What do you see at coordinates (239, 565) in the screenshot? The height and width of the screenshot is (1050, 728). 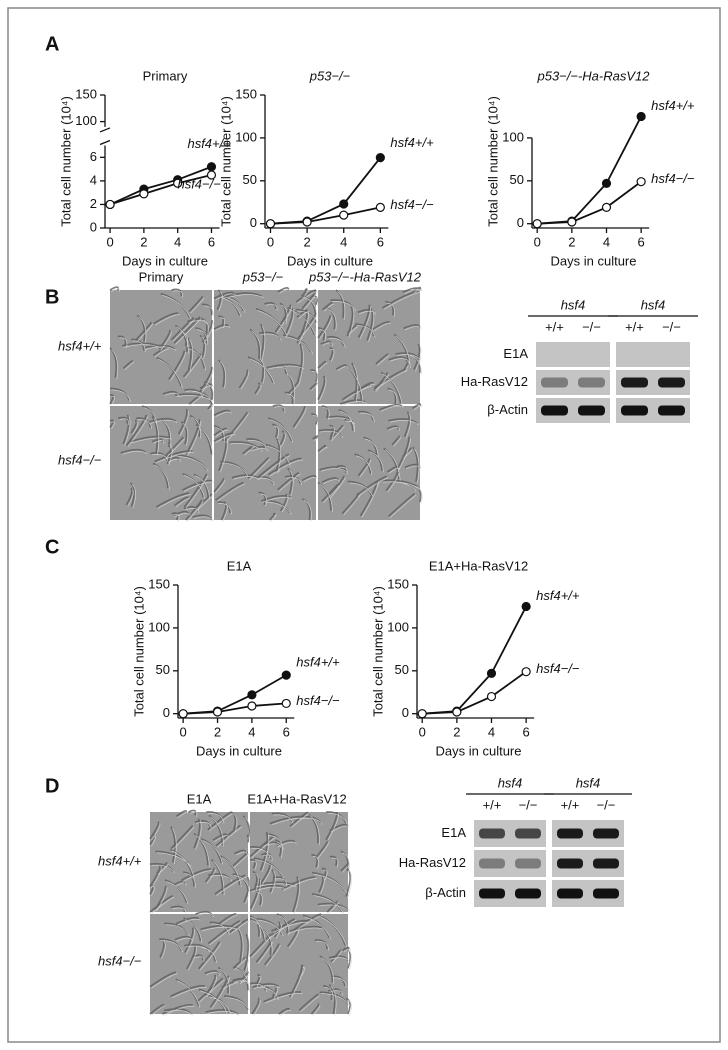 I see `chart-title: E1A` at bounding box center [239, 565].